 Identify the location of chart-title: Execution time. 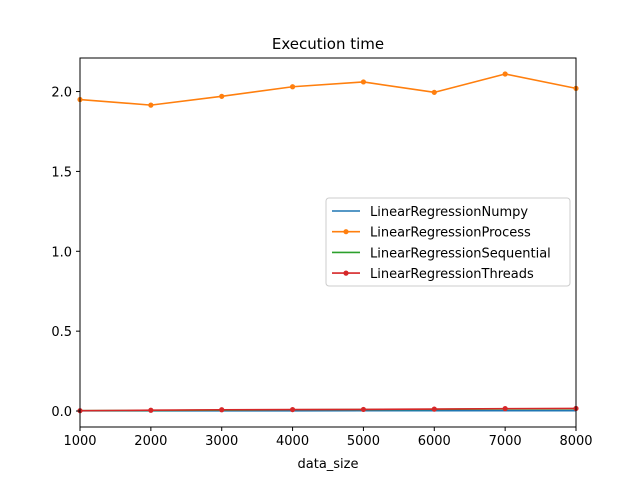
(328, 44).